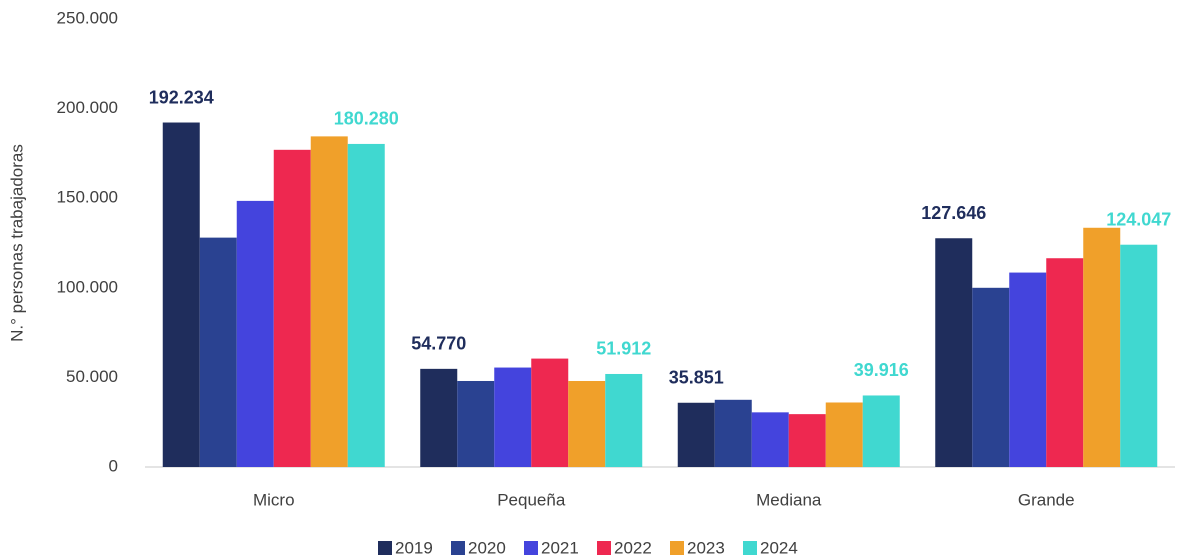  I want to click on y-tick-label: 0, so click(113, 465).